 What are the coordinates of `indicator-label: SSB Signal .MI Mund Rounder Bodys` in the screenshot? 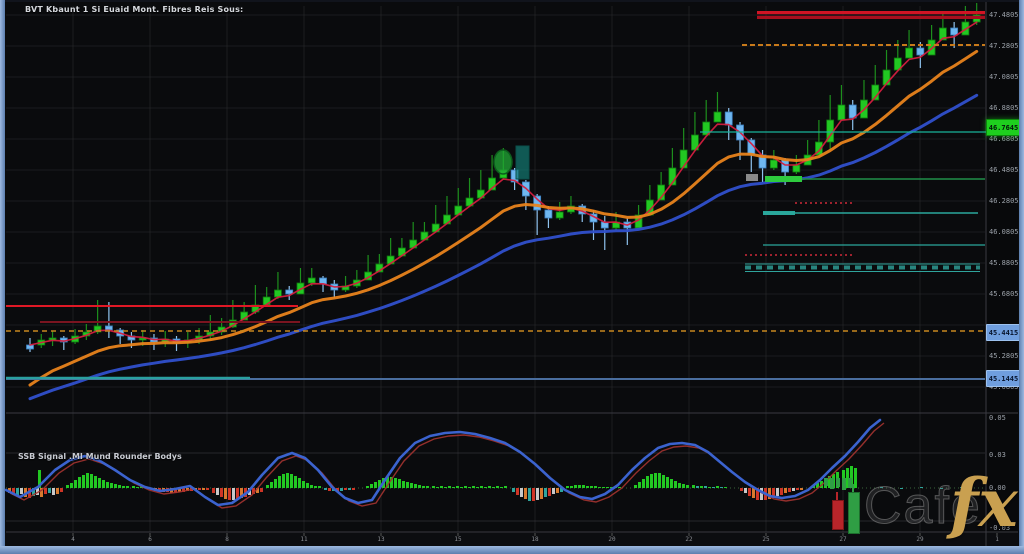 It's located at (100, 456).